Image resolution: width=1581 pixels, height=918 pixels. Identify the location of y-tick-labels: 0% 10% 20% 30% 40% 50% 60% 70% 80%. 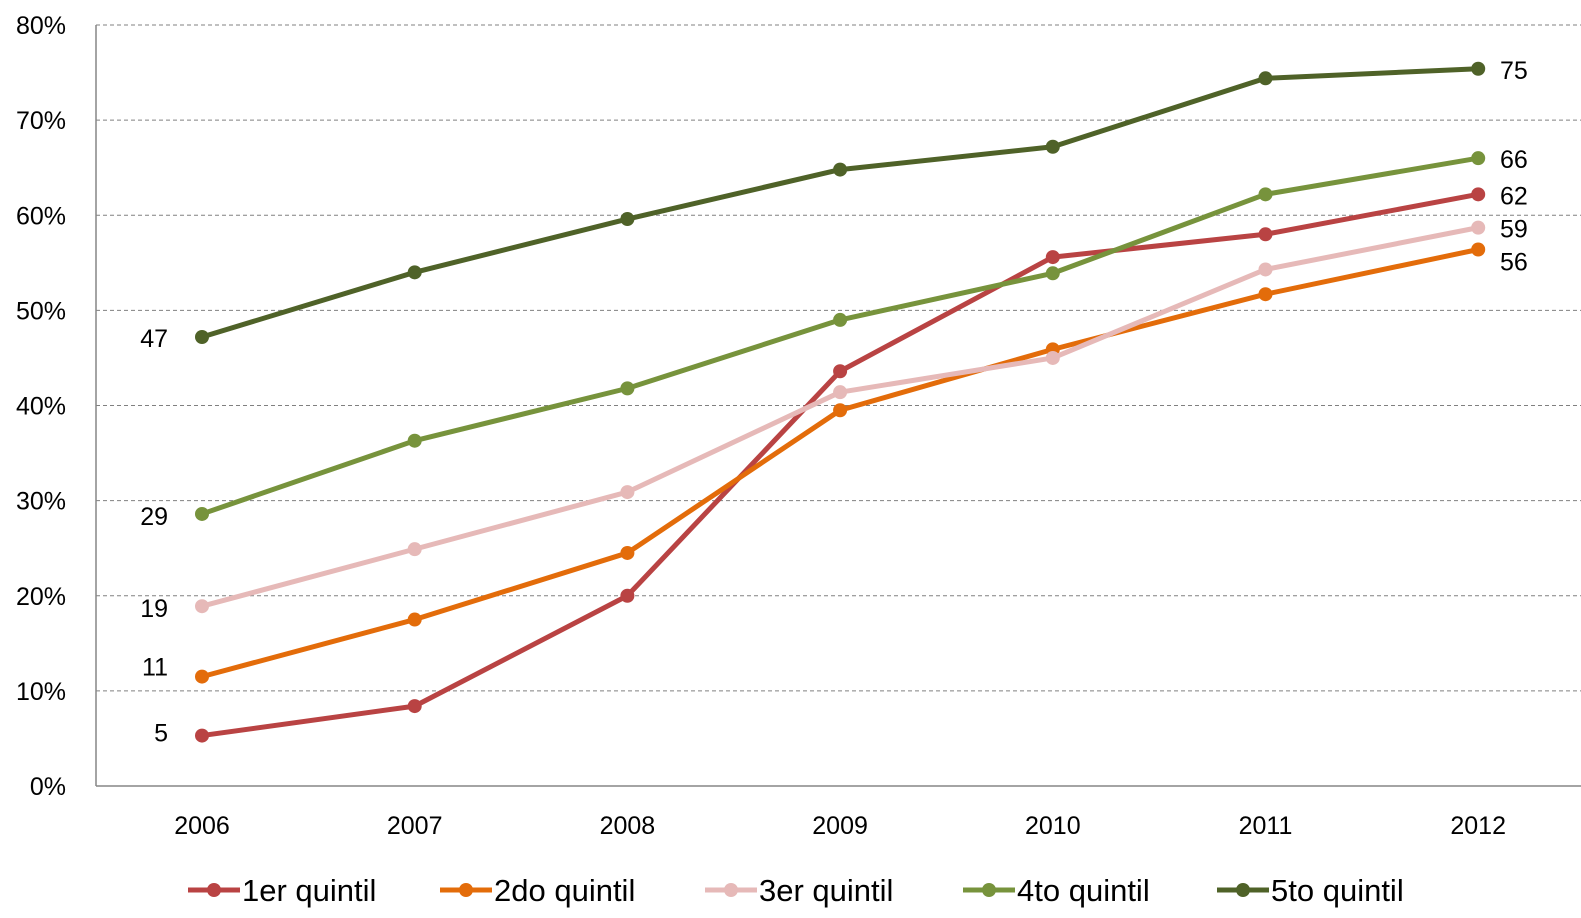
(41, 406).